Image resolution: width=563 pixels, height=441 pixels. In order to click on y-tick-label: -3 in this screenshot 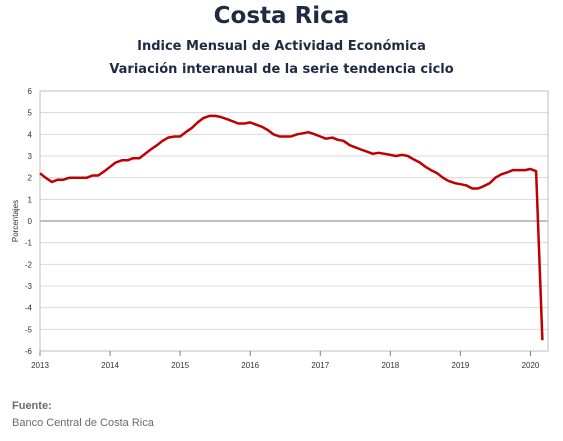, I will do `click(29, 286)`.